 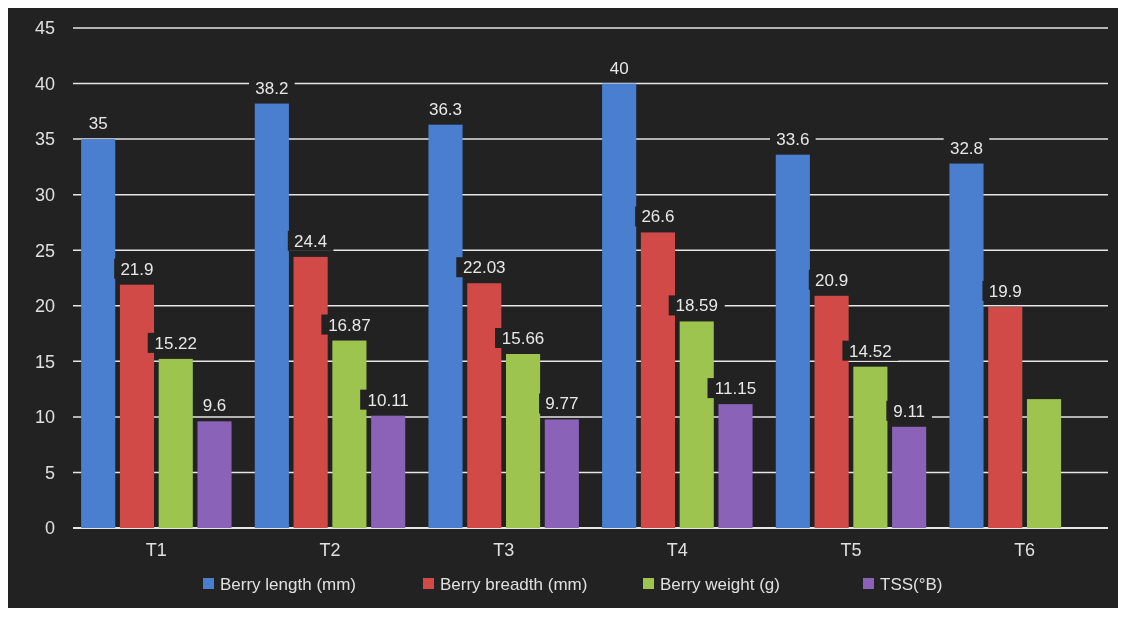 I want to click on data-label: 24.4, so click(x=311, y=241).